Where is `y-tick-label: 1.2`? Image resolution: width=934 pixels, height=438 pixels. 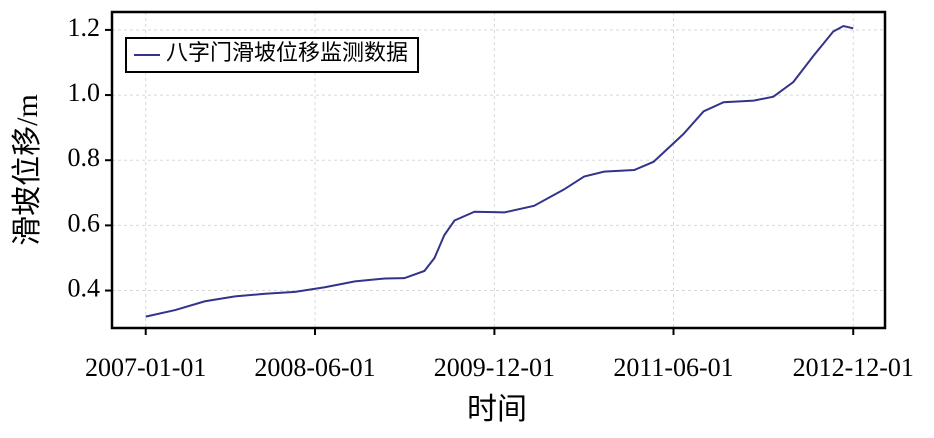 y-tick-label: 1.2 is located at coordinates (84, 27).